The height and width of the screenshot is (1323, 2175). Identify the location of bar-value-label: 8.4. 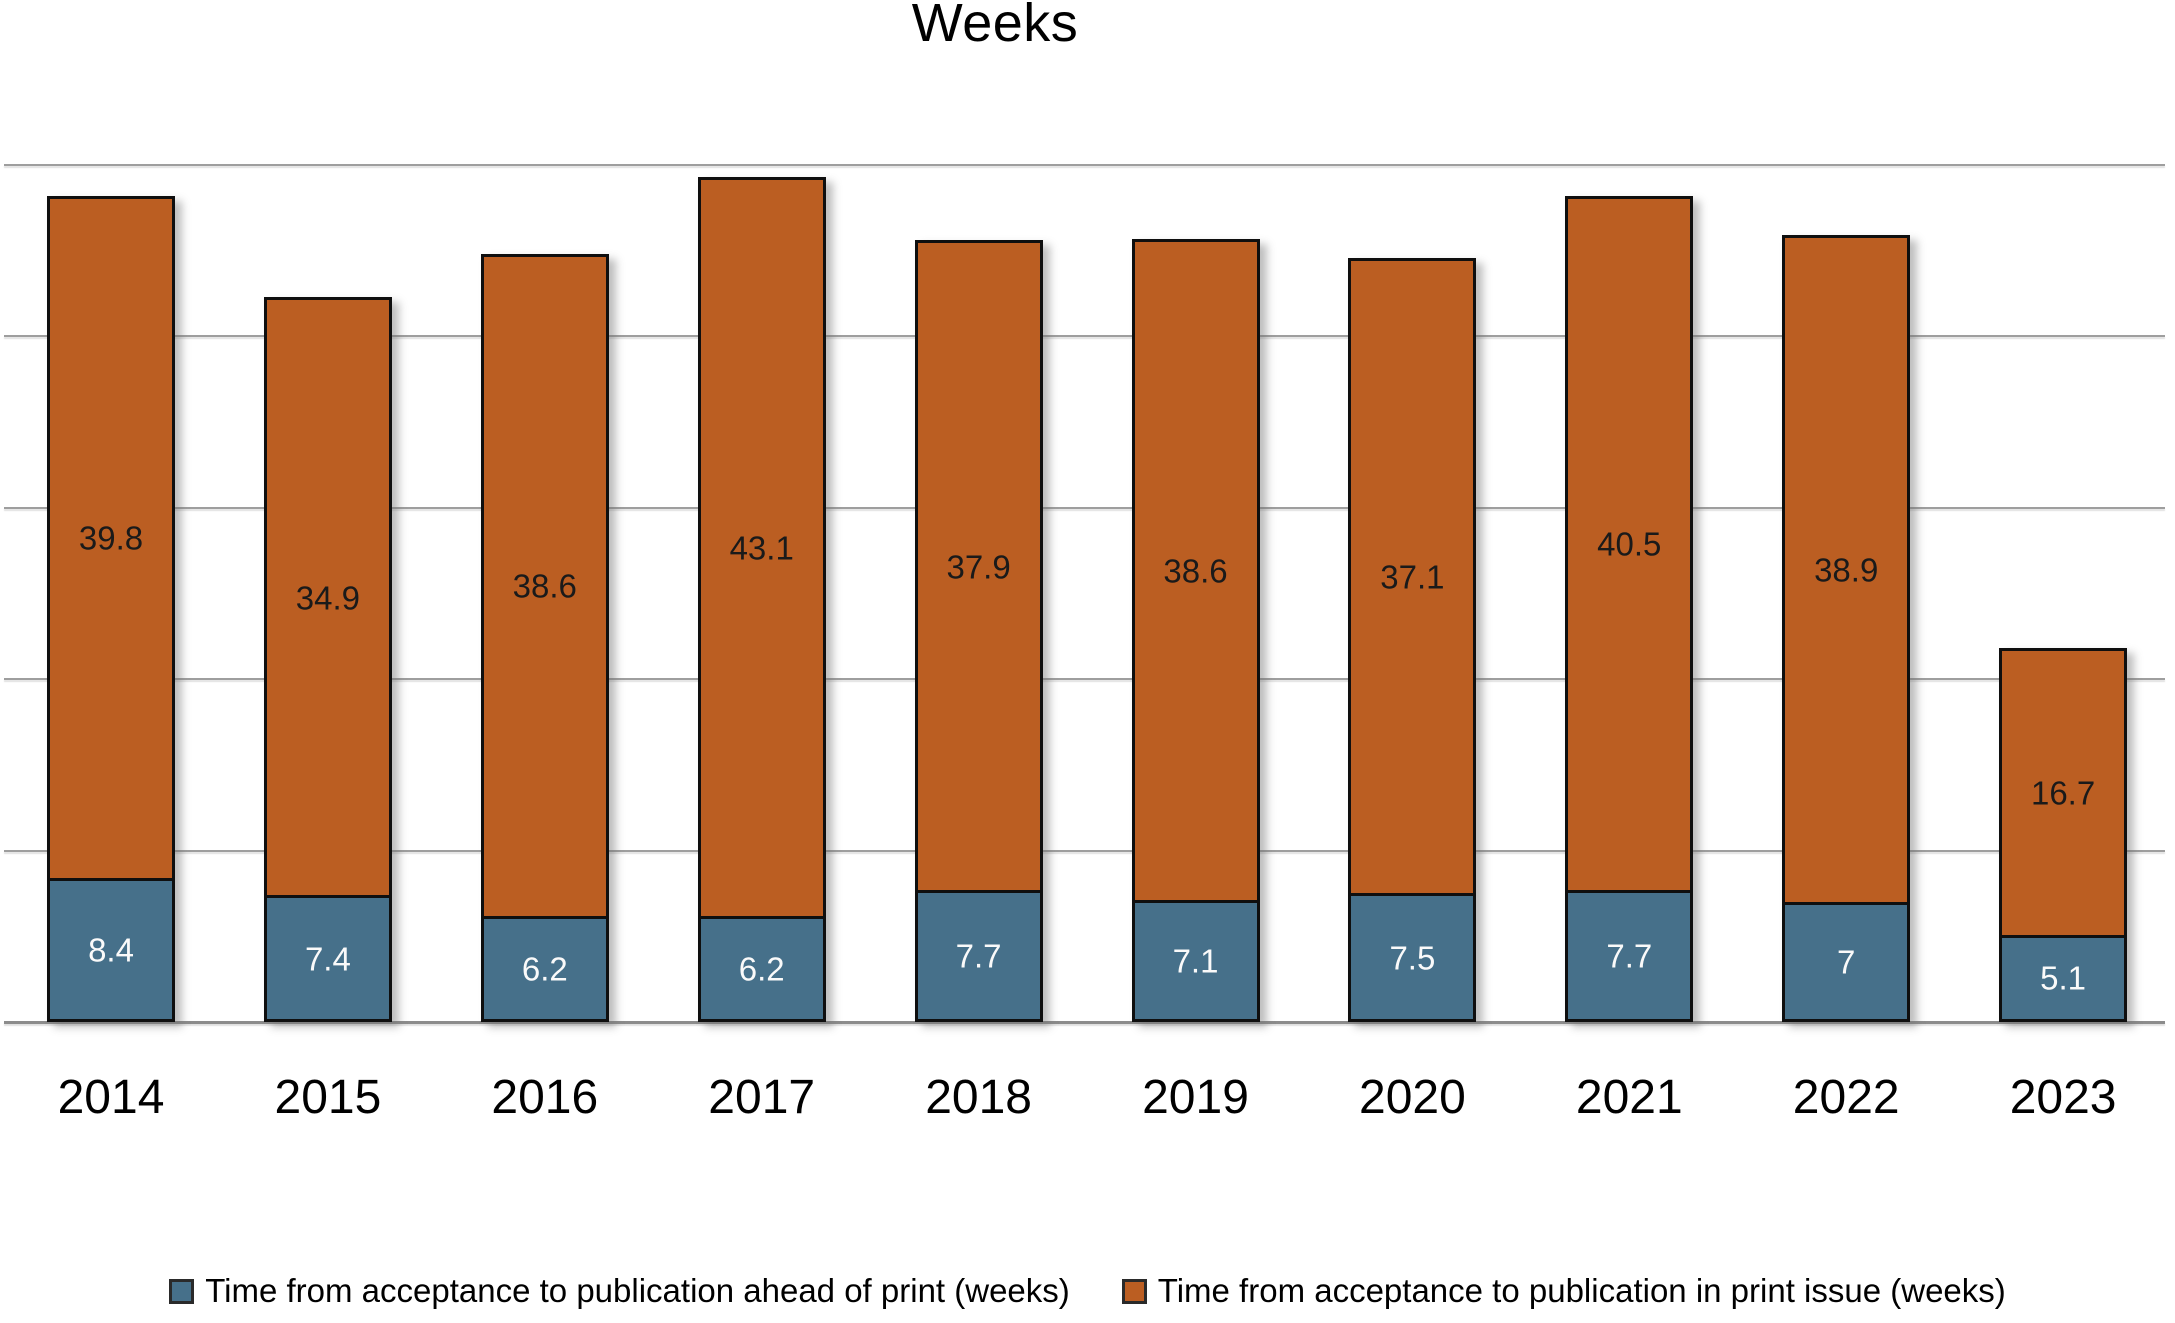
(111, 950).